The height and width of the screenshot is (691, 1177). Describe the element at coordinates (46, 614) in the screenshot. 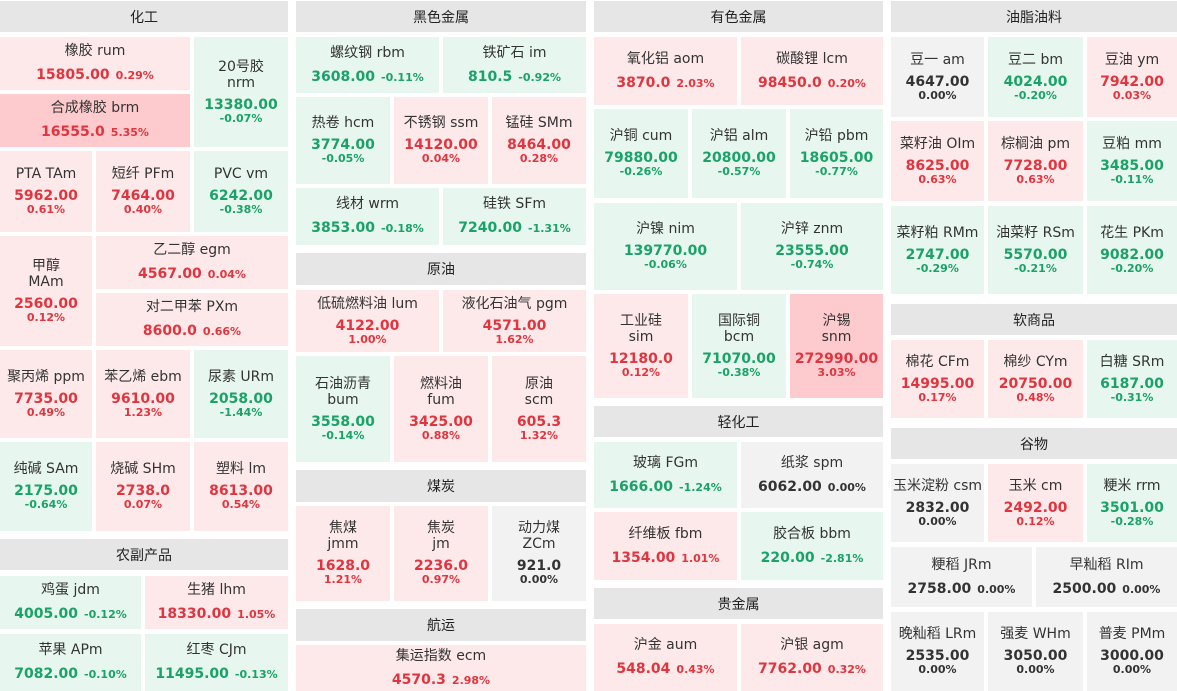

I see `last-price: 4005.00` at that location.